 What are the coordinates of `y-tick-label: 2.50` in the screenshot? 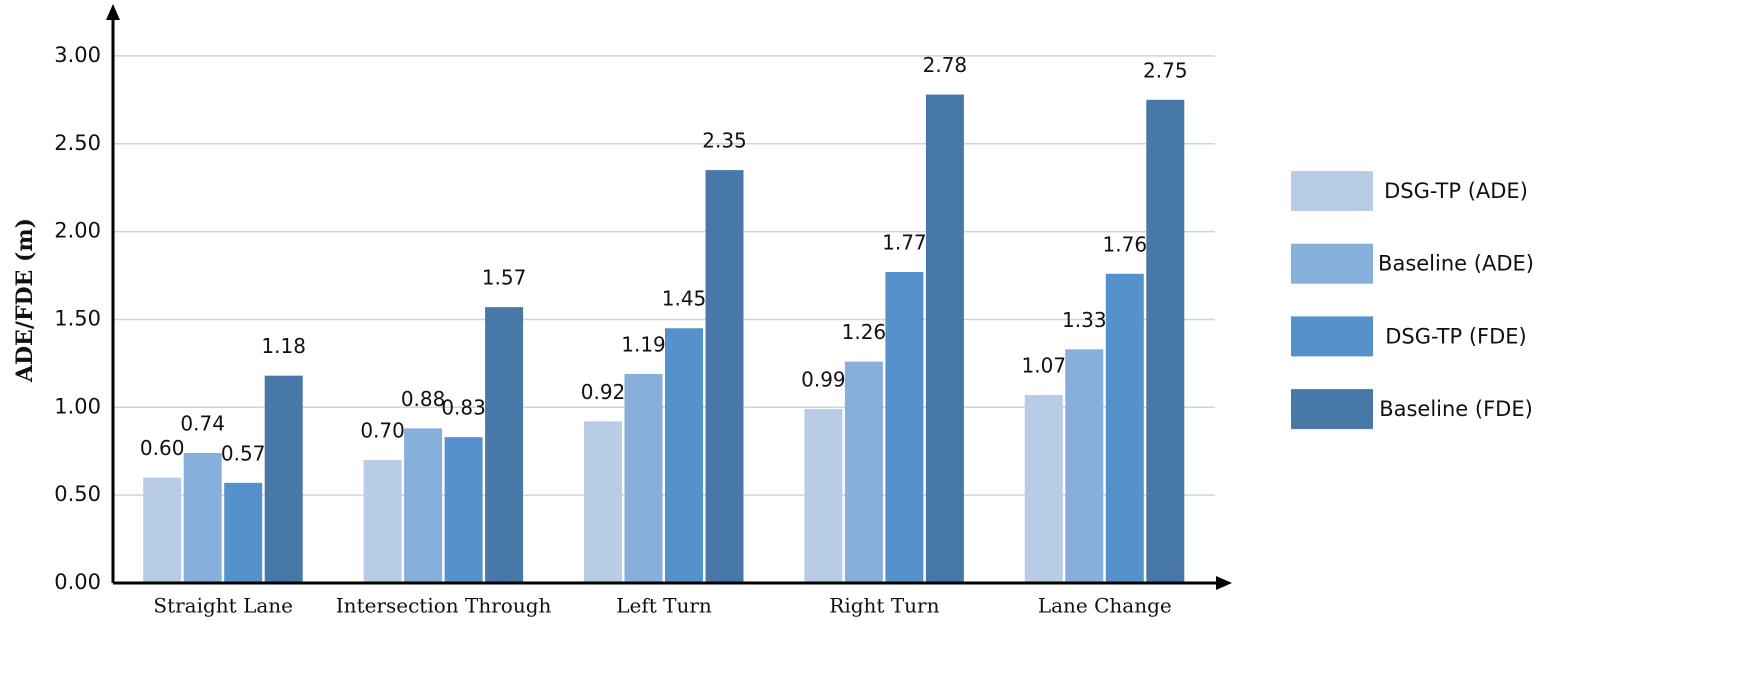 It's located at (77, 143).